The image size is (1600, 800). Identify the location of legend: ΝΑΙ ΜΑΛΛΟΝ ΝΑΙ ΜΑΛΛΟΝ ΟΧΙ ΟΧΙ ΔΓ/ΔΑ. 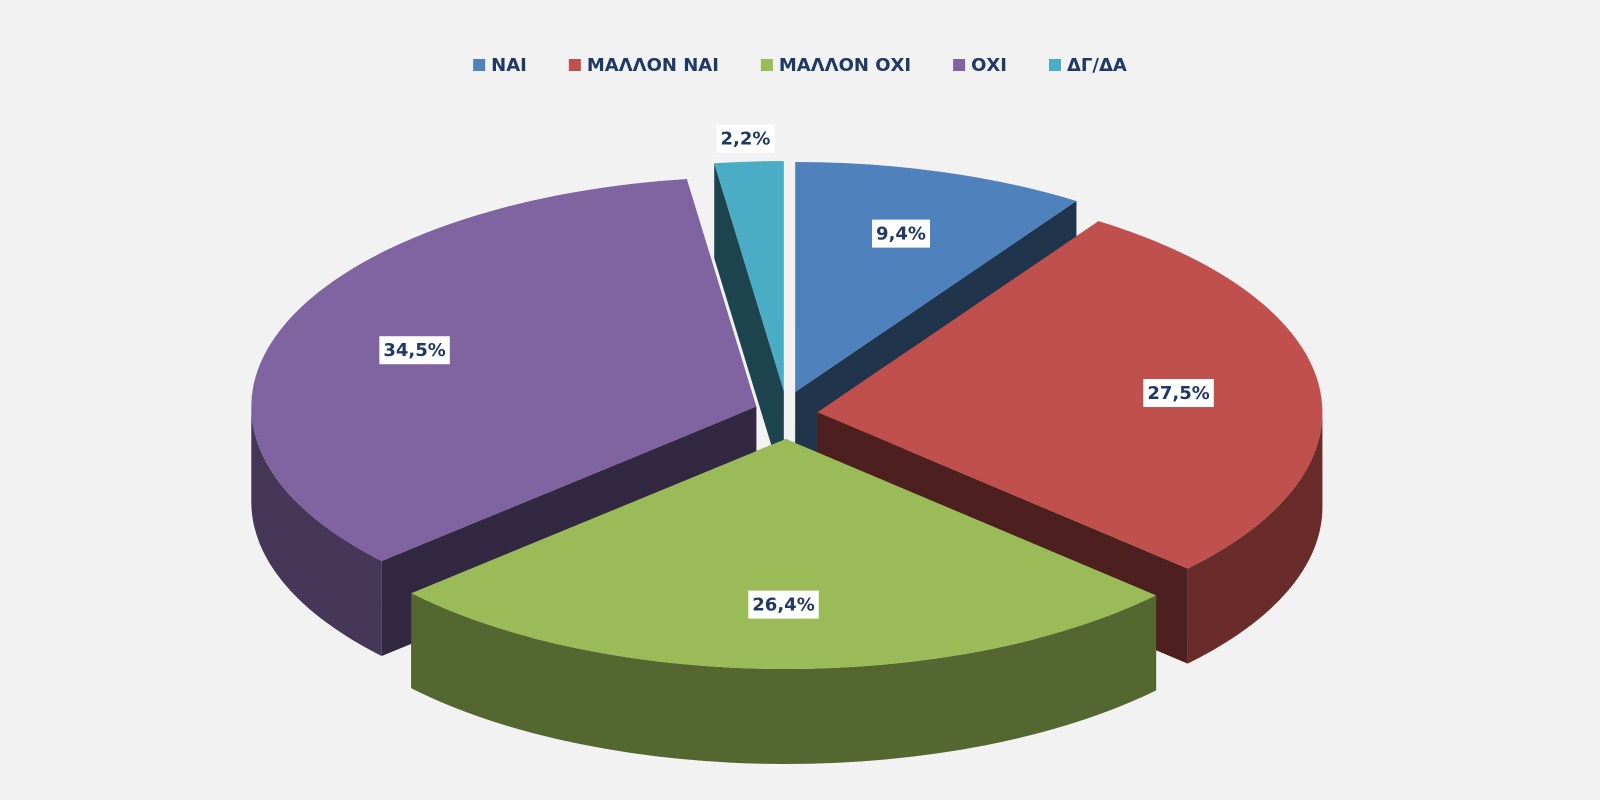
(800, 65).